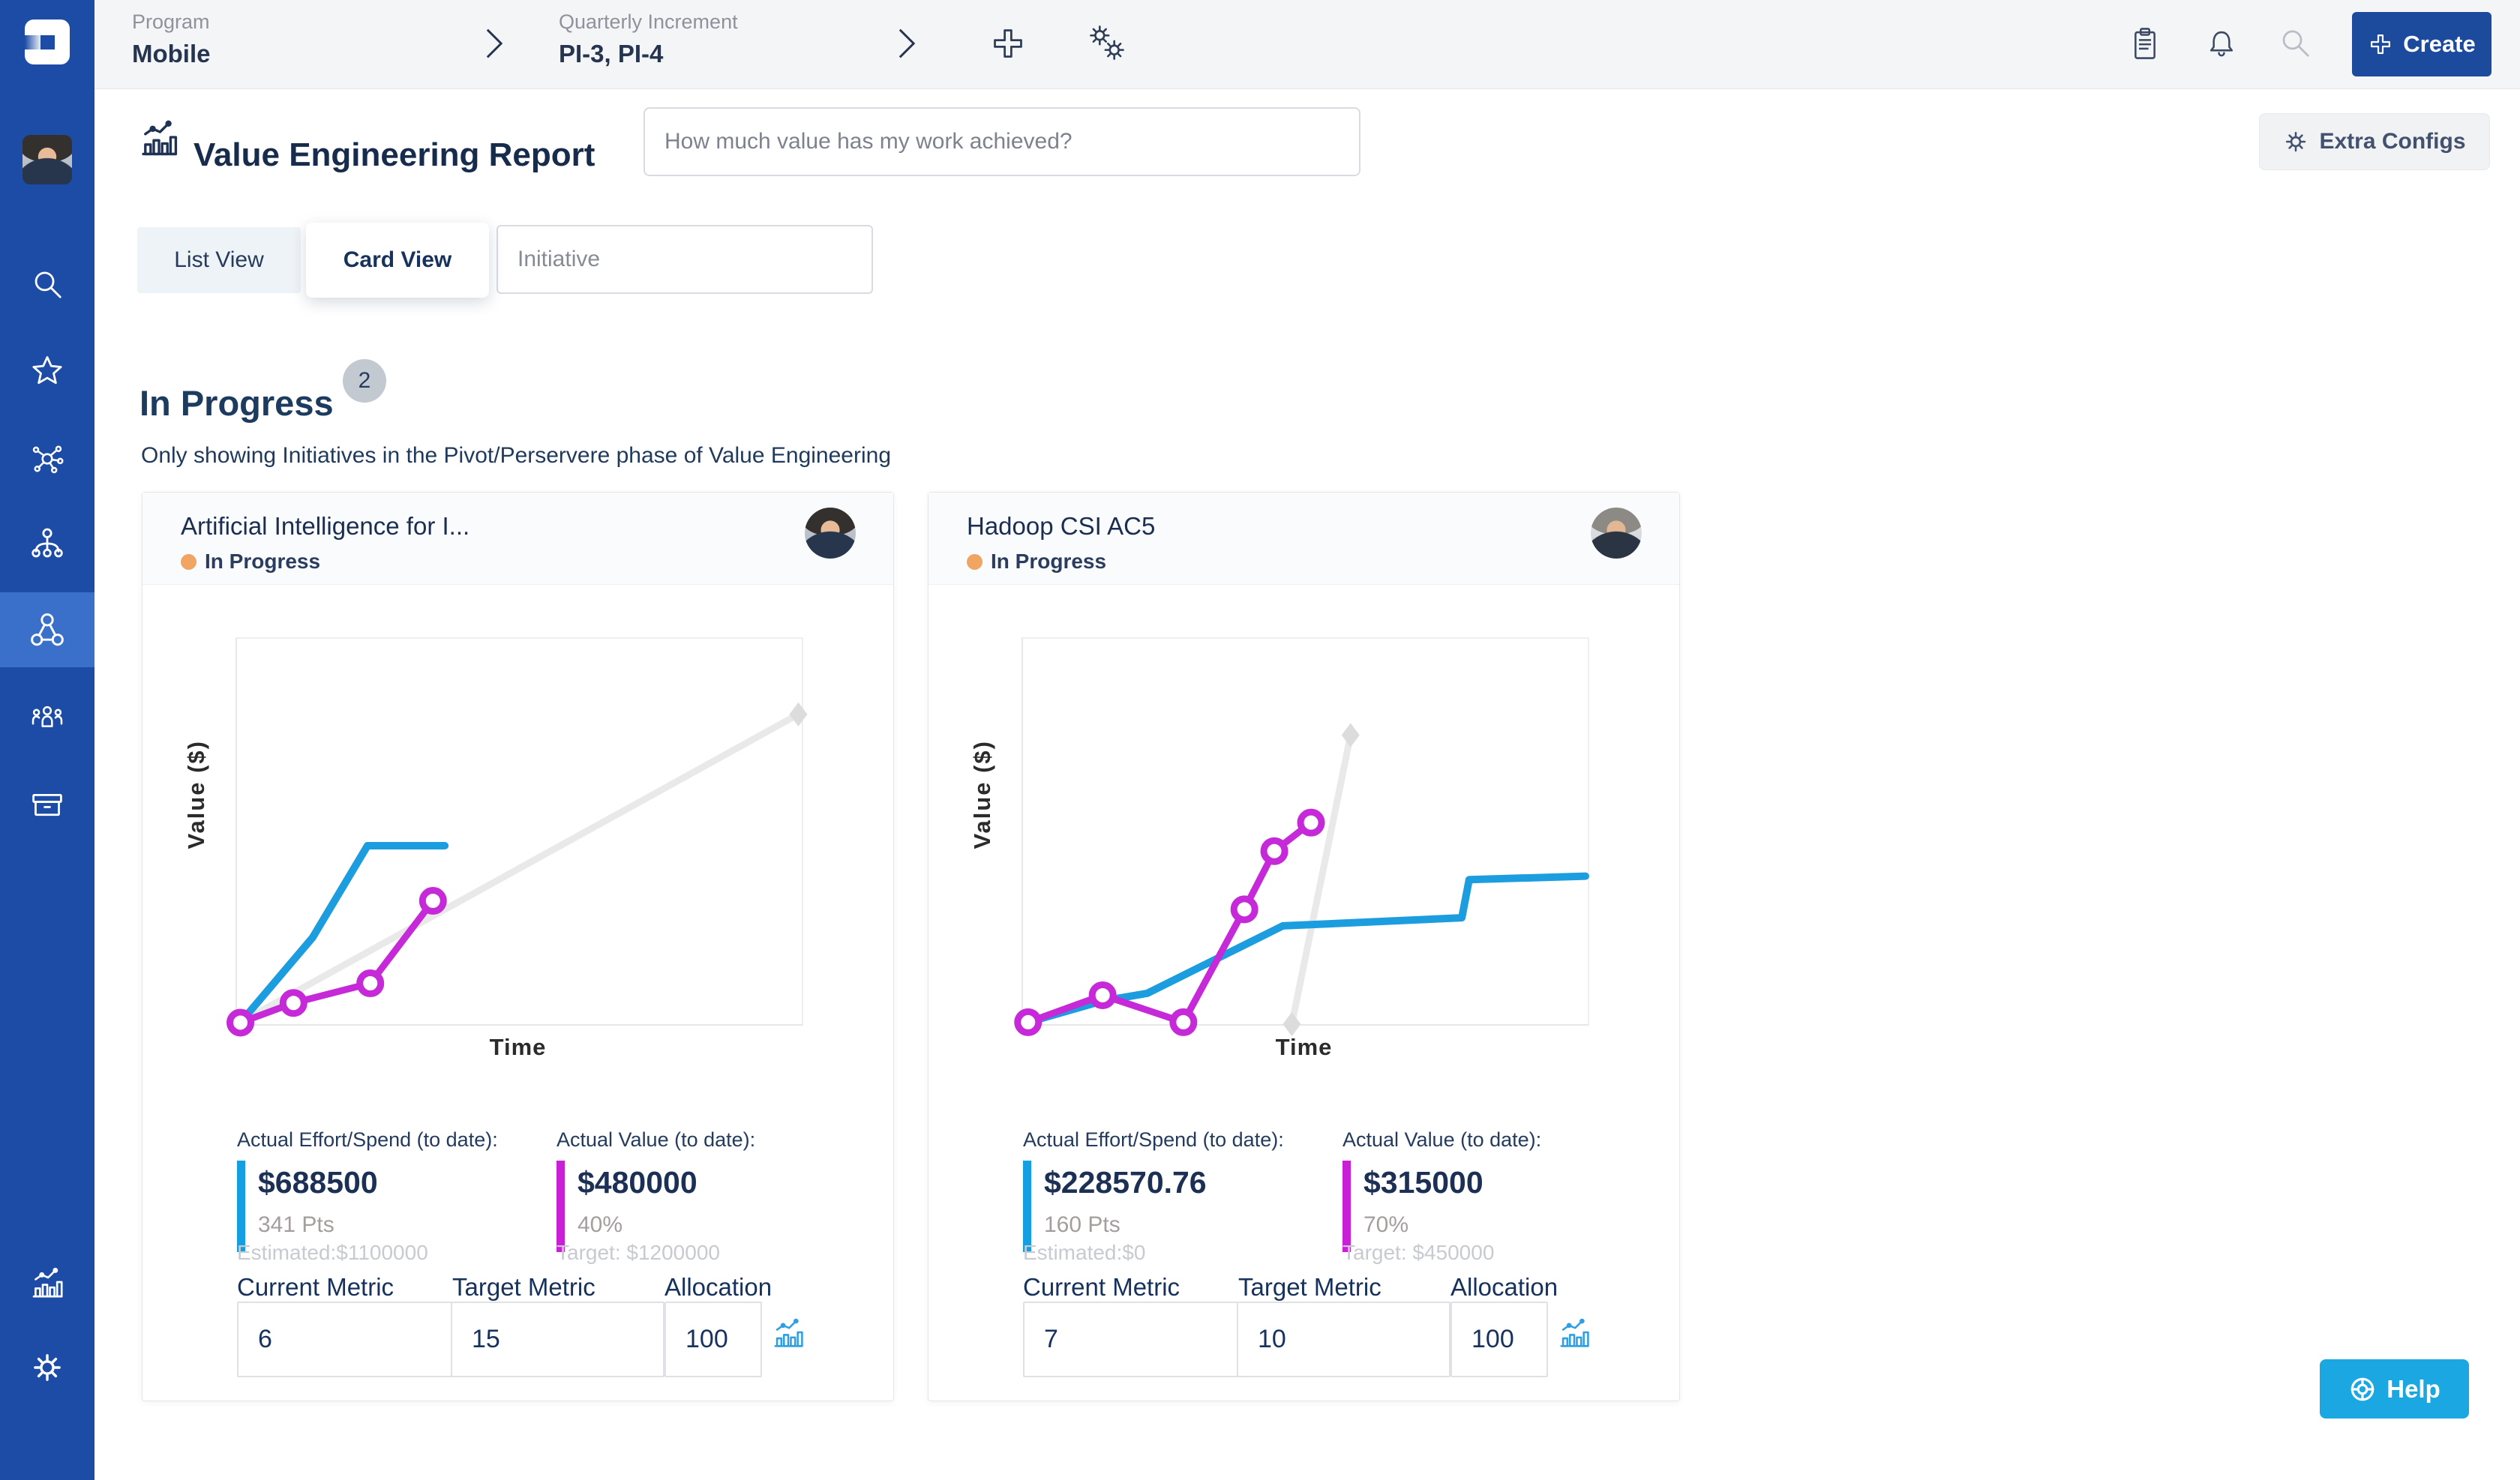  What do you see at coordinates (1002, 141) in the screenshot?
I see `question-input` at bounding box center [1002, 141].